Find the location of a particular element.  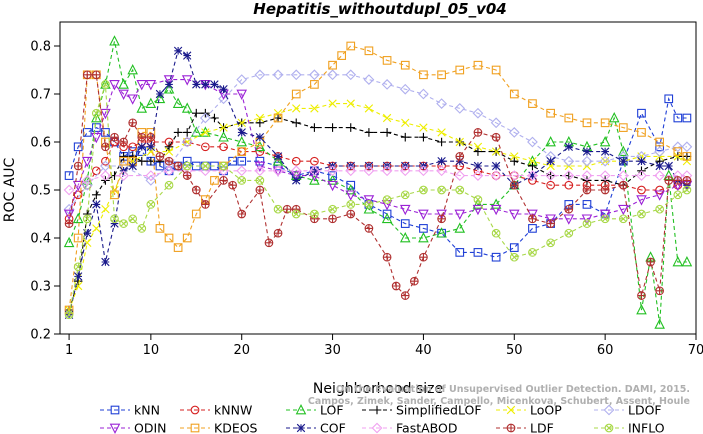

legend-label: ODIN is located at coordinates (150, 427).